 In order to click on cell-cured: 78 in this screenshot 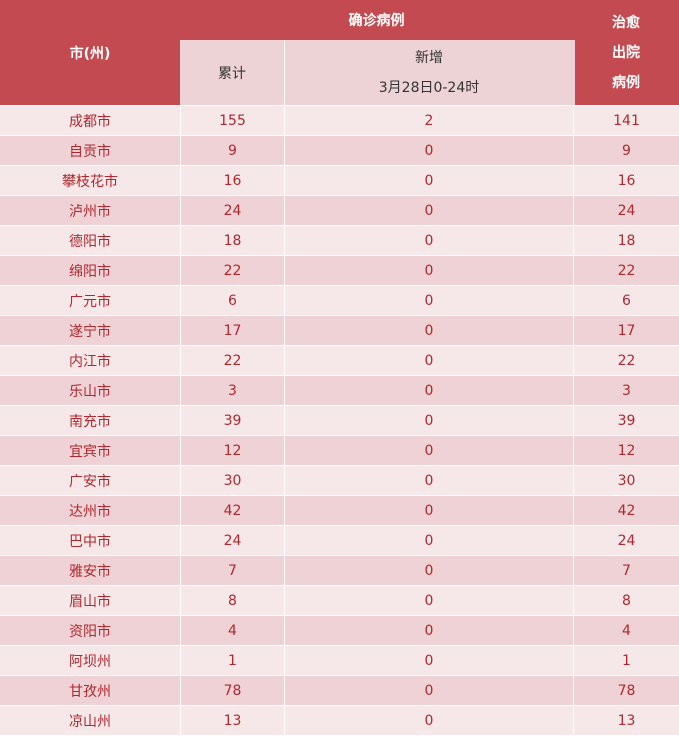, I will do `click(626, 690)`.